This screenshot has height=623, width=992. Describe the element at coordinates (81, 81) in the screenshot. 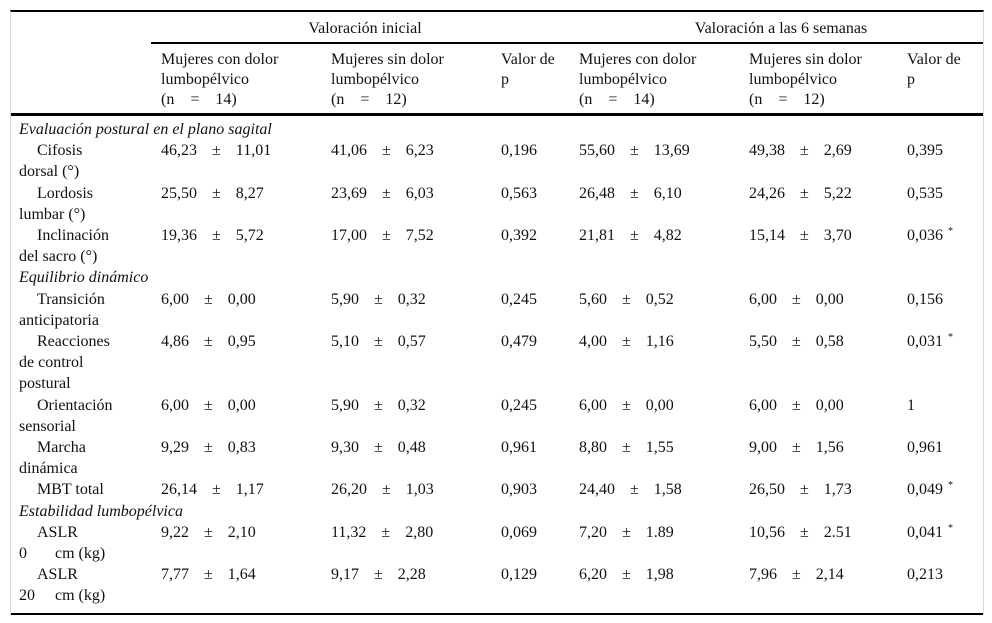

I see `header-empty-cell` at that location.